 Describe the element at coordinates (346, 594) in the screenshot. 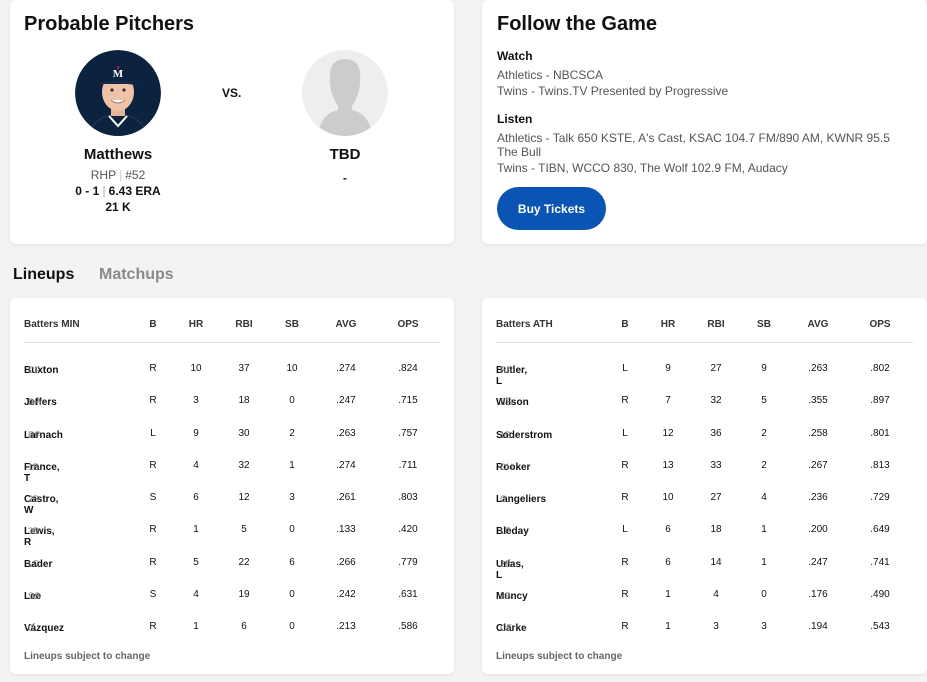

I see `avg-cell: .242` at that location.